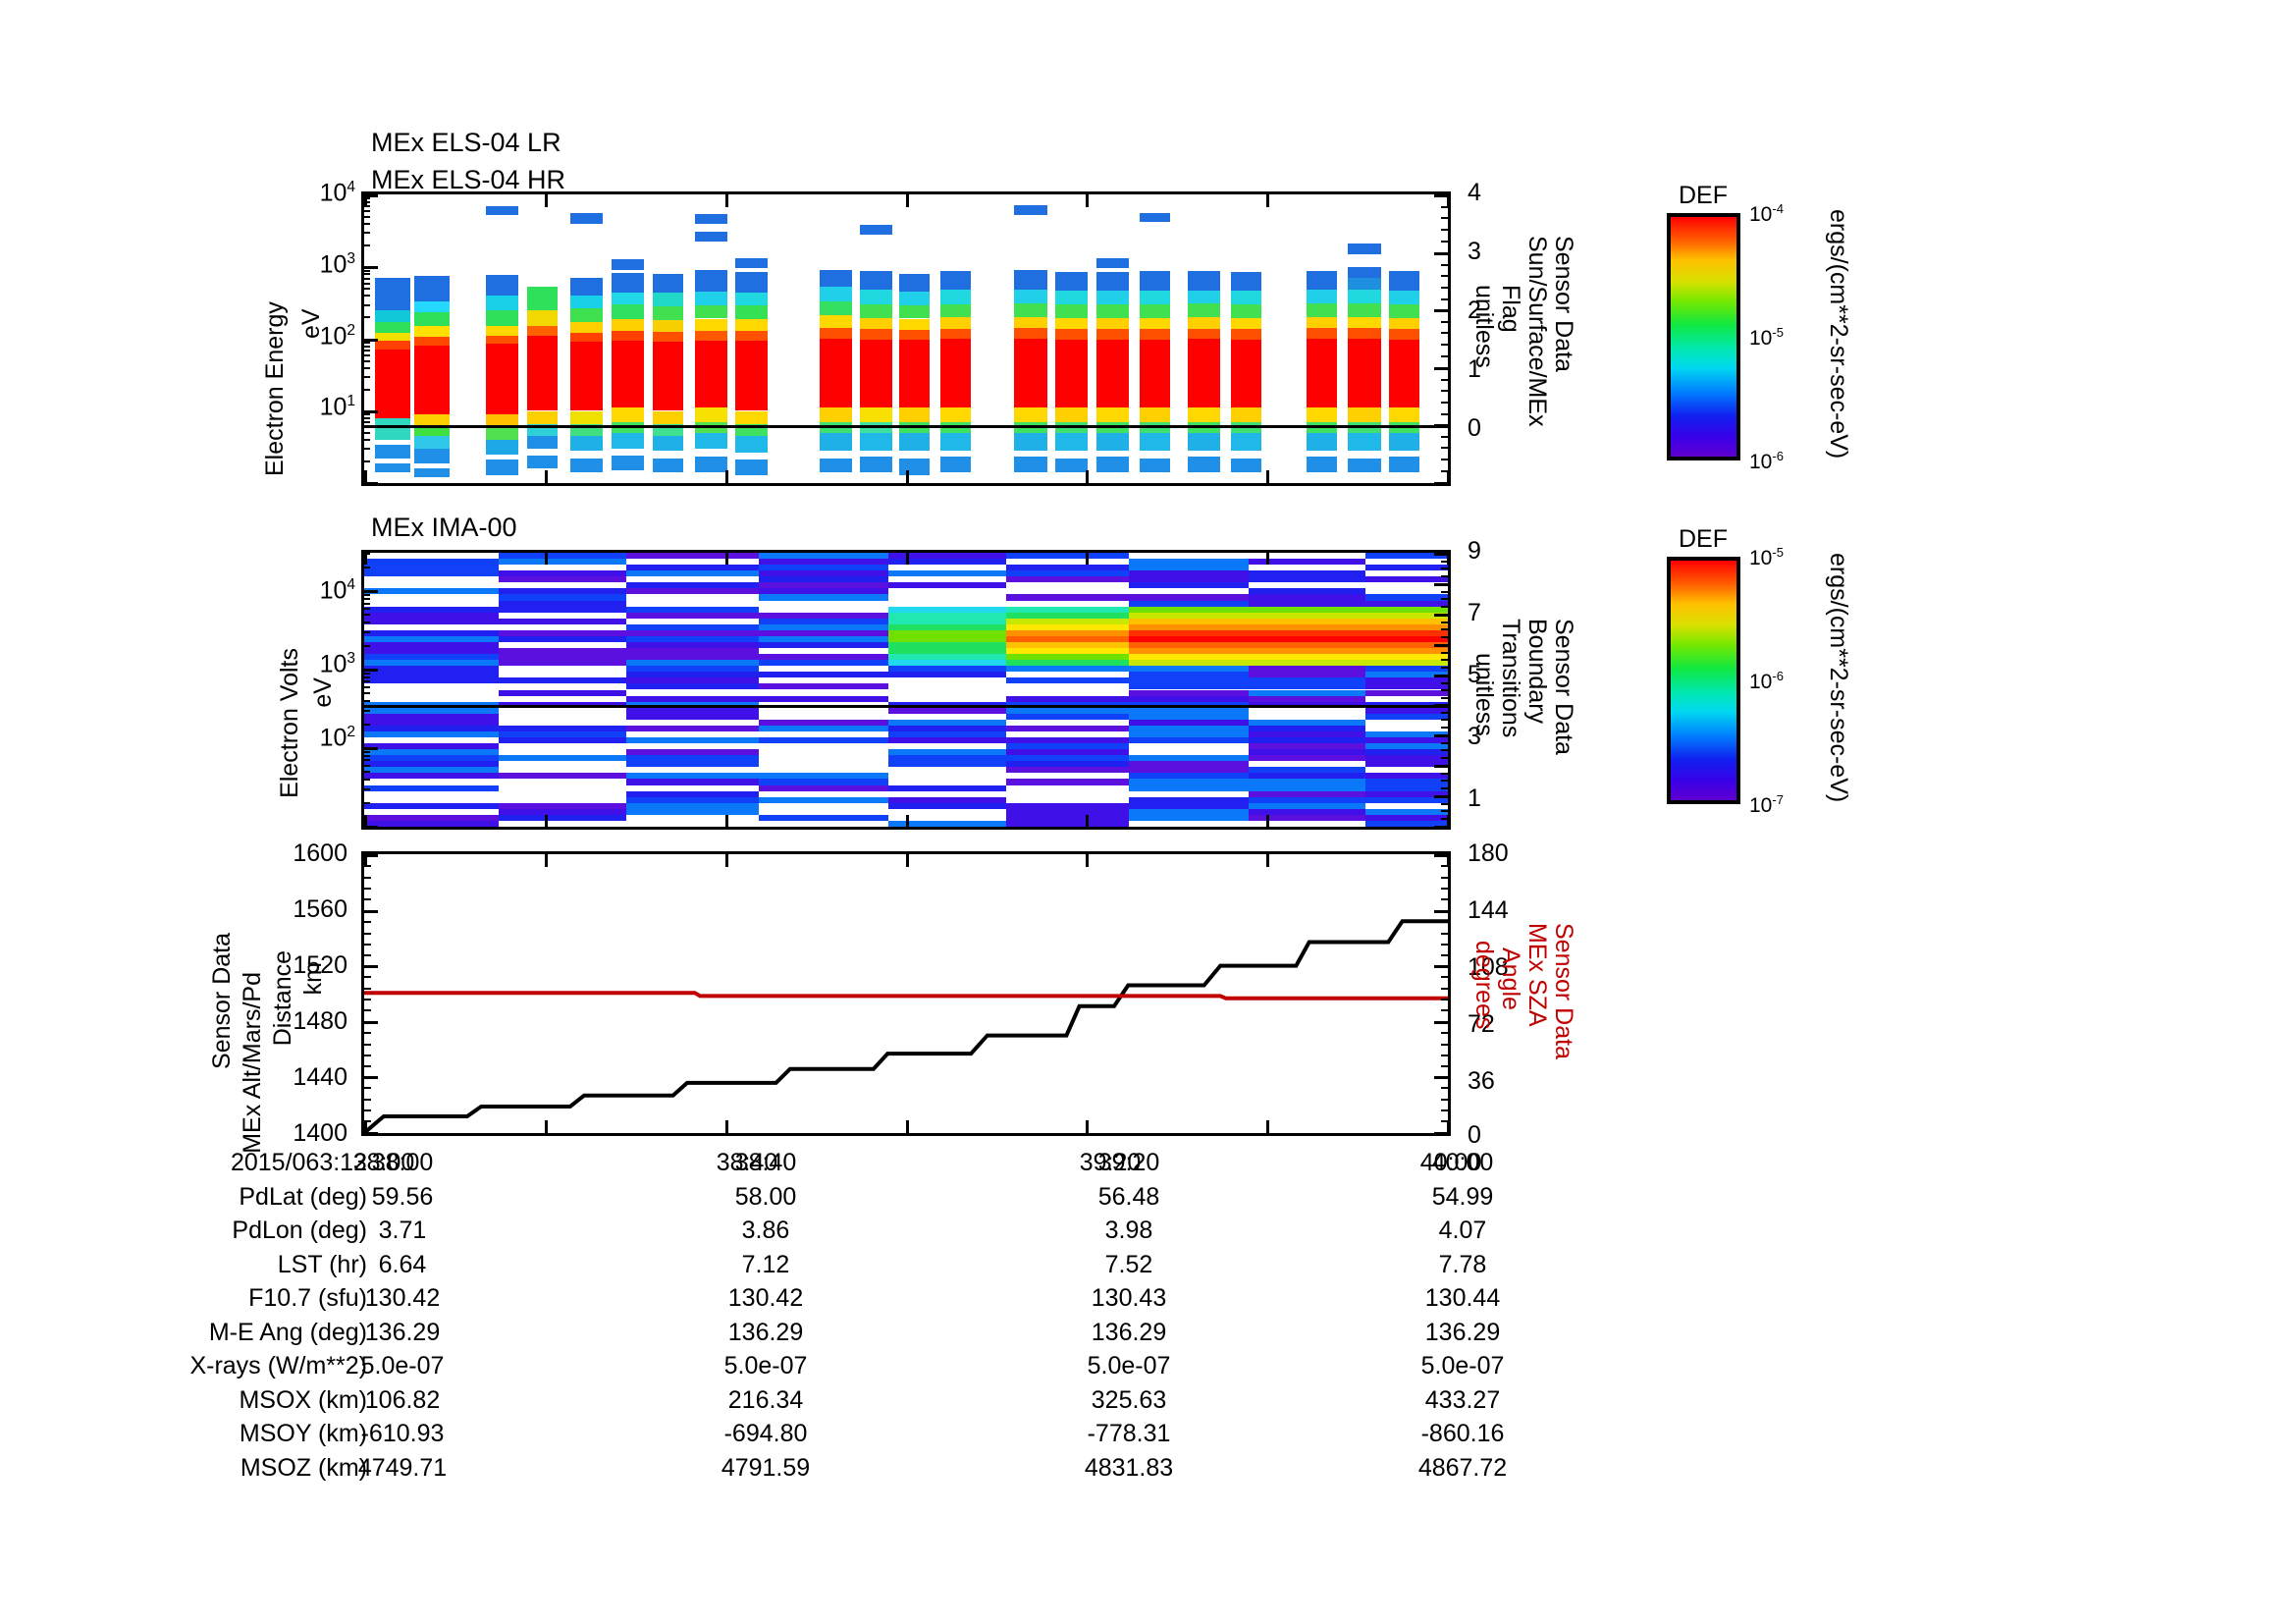 The height and width of the screenshot is (1623, 2296). Describe the element at coordinates (1474, 612) in the screenshot. I see `panel2-y2tick-7: 7` at that location.